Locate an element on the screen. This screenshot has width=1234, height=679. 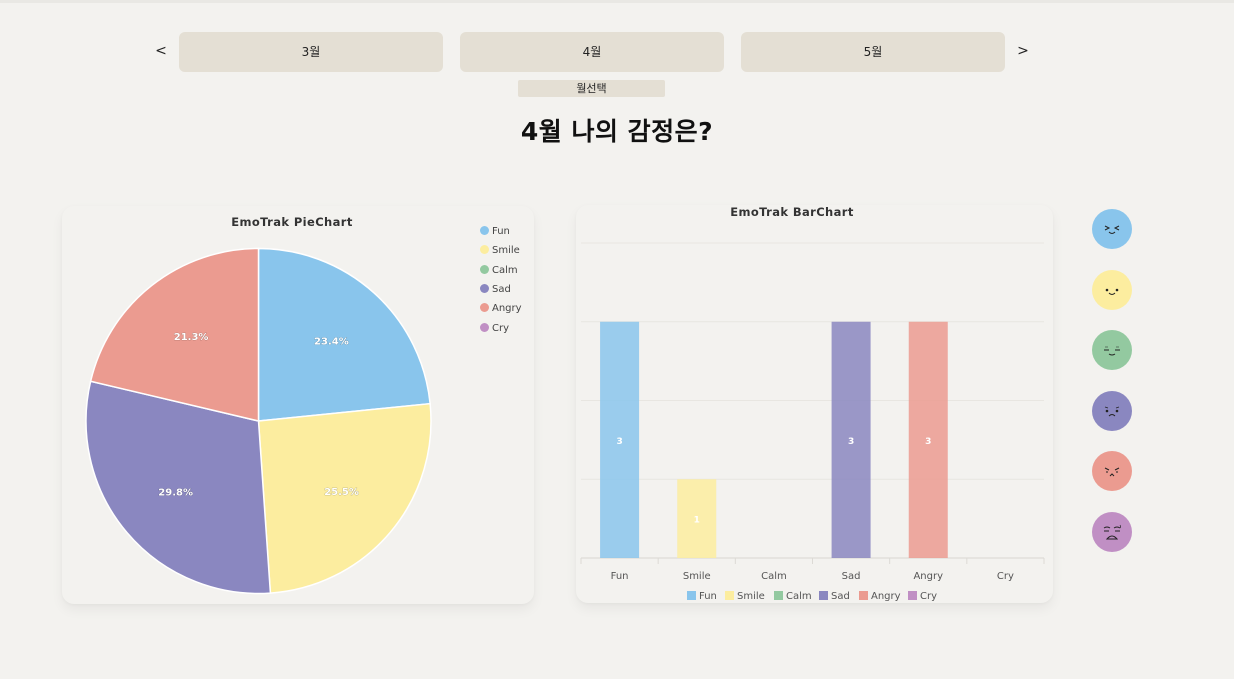
bar-legend-swatch-cry is located at coordinates (912, 595).